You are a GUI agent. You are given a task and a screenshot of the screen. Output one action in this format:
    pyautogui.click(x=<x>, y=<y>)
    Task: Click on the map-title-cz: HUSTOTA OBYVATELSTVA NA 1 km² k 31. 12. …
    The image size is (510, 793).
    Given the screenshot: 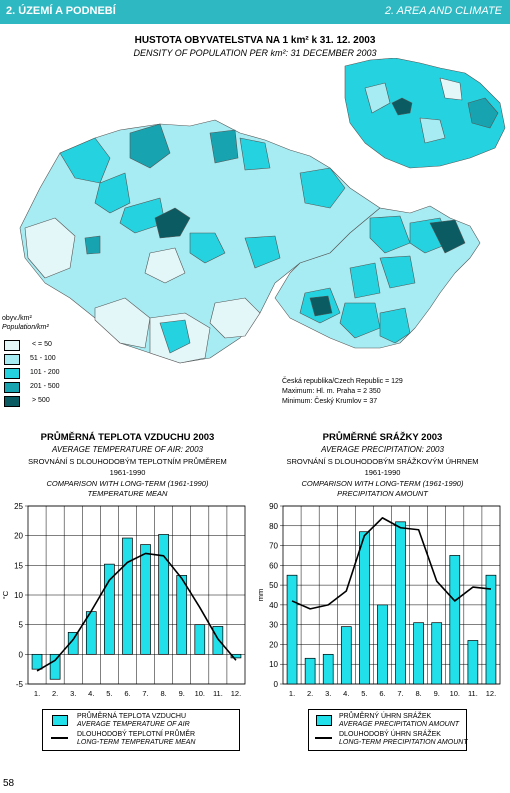 What is the action you would take?
    pyautogui.click(x=255, y=40)
    